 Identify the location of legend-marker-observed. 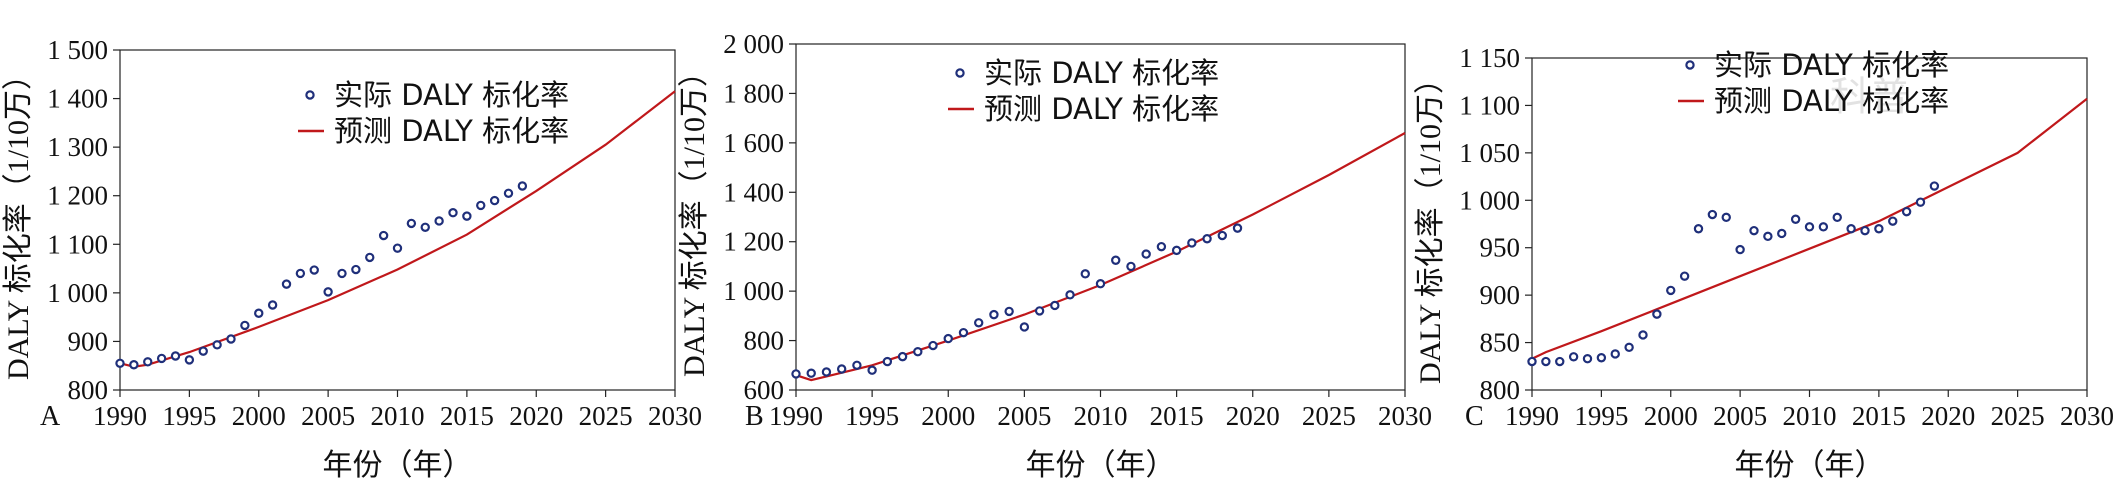
(960, 73).